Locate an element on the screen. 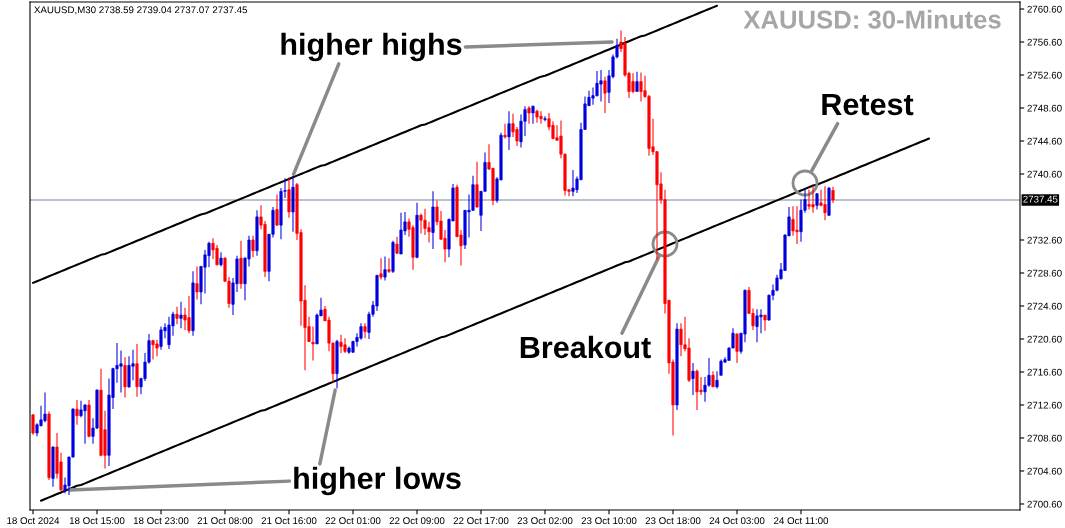  annotation: higher highs is located at coordinates (371, 47).